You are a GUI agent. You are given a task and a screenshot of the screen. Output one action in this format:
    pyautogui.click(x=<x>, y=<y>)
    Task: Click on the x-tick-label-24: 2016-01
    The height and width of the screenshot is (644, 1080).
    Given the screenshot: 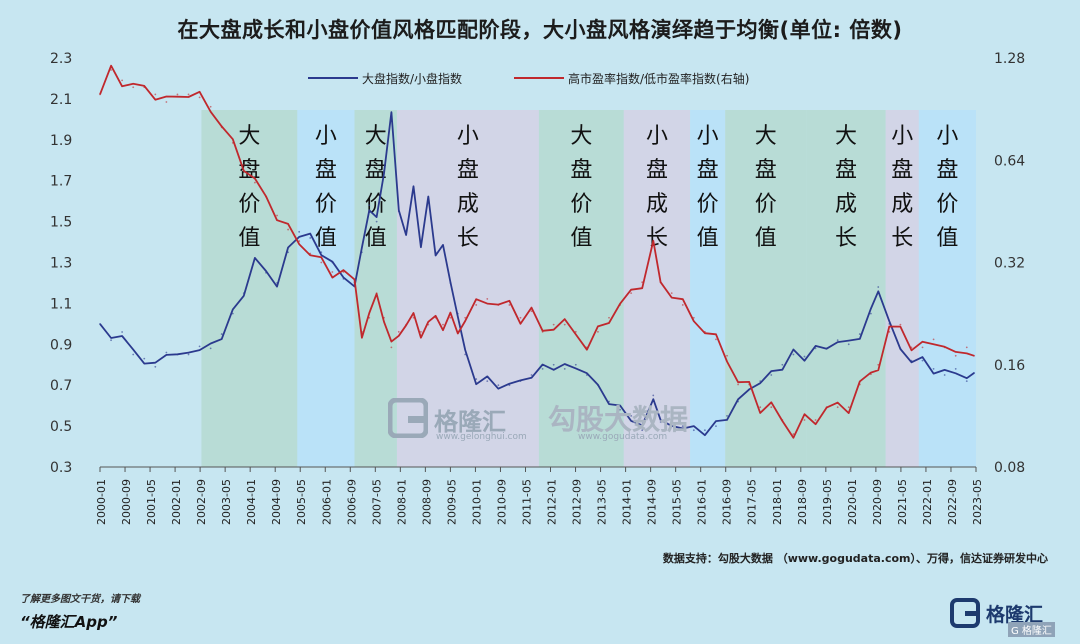 What is the action you would take?
    pyautogui.click(x=702, y=502)
    